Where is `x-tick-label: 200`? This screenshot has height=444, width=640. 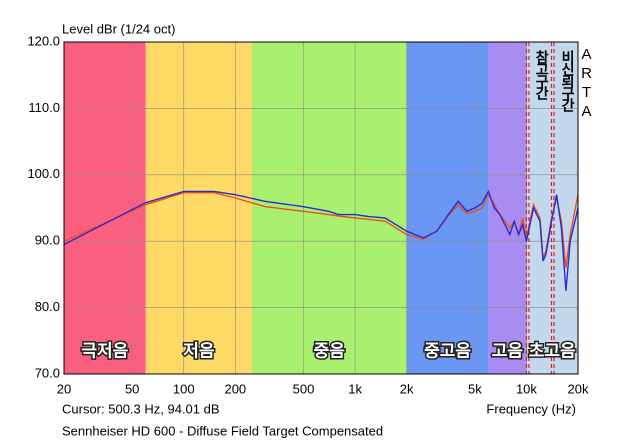 x-tick-label: 200 is located at coordinates (235, 388).